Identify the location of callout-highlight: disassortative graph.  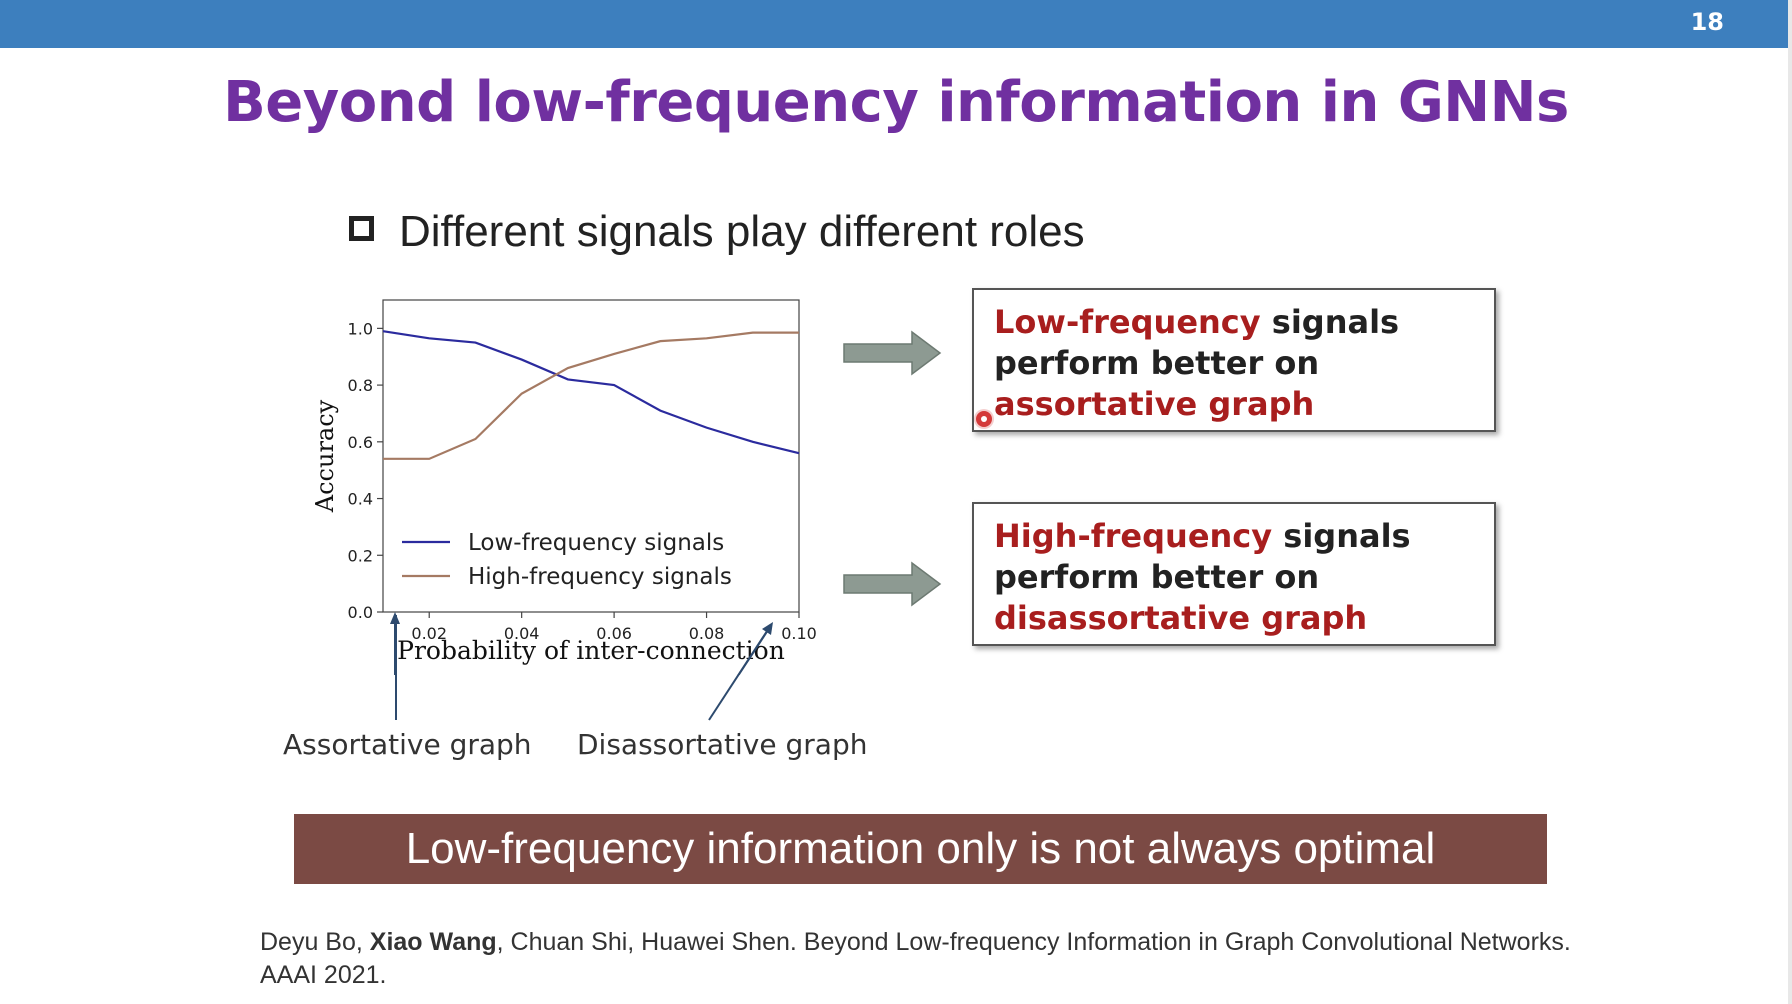
(1181, 618).